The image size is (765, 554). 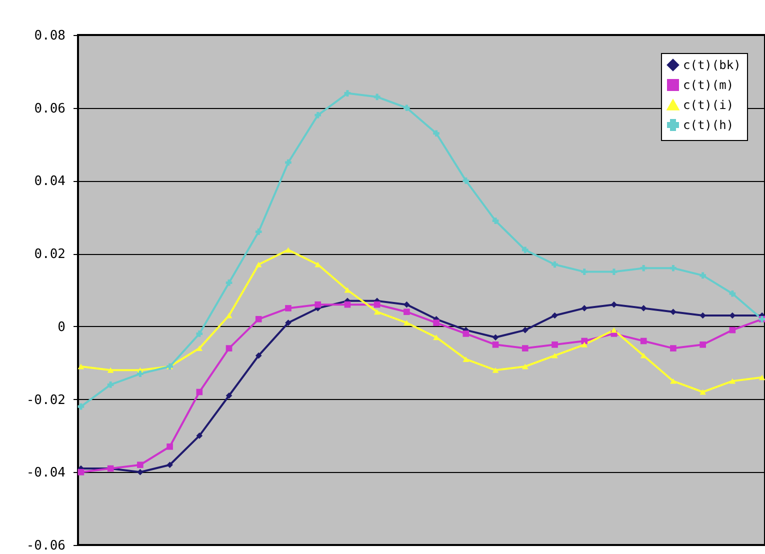 What do you see at coordinates (708, 125) in the screenshot?
I see `legend-label: c(t)(h)` at bounding box center [708, 125].